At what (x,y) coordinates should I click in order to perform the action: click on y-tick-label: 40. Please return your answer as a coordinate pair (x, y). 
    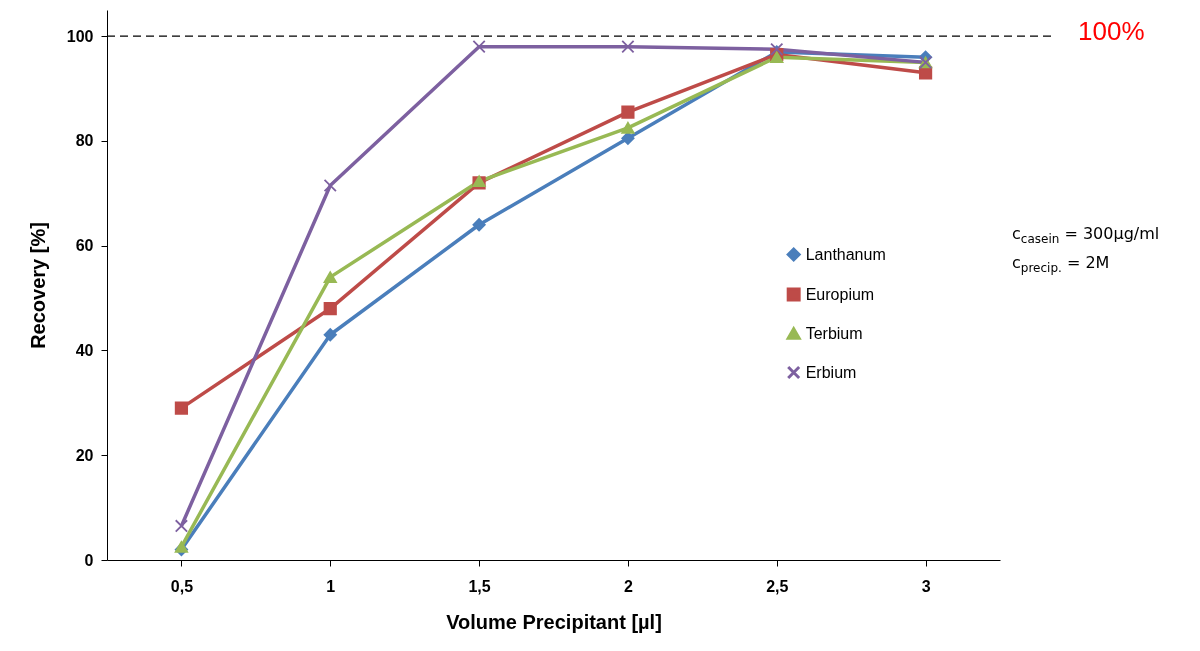
    Looking at the image, I should click on (84, 350).